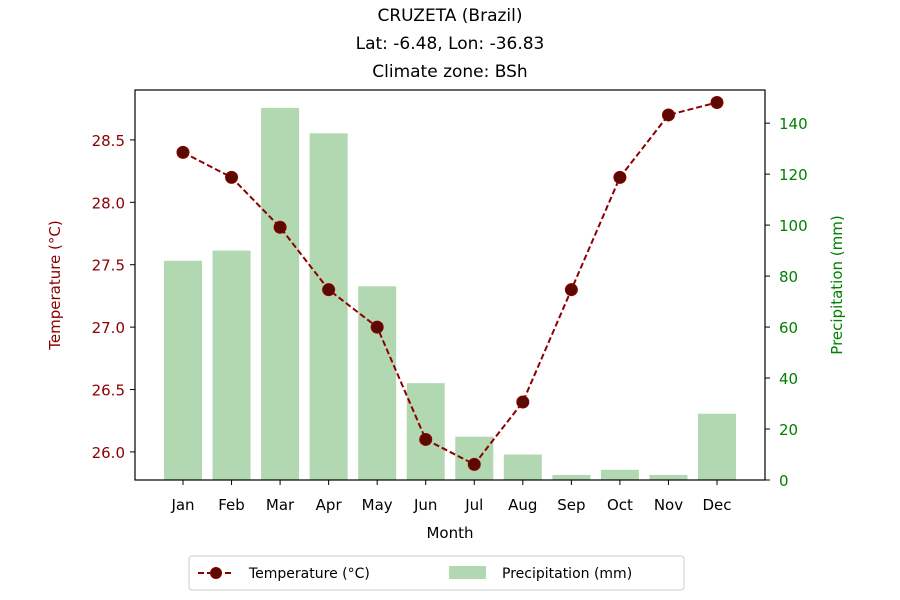  What do you see at coordinates (280, 293) in the screenshot?
I see `precipitation-bar-mar` at bounding box center [280, 293].